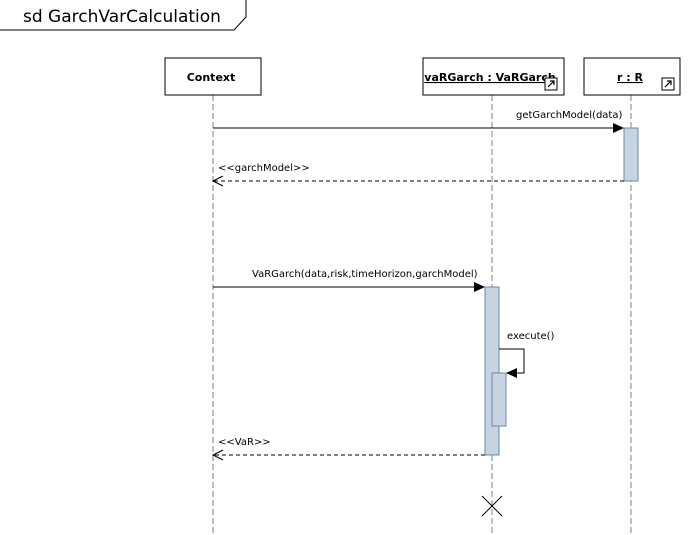  I want to click on x-destroy-icon, so click(492, 506).